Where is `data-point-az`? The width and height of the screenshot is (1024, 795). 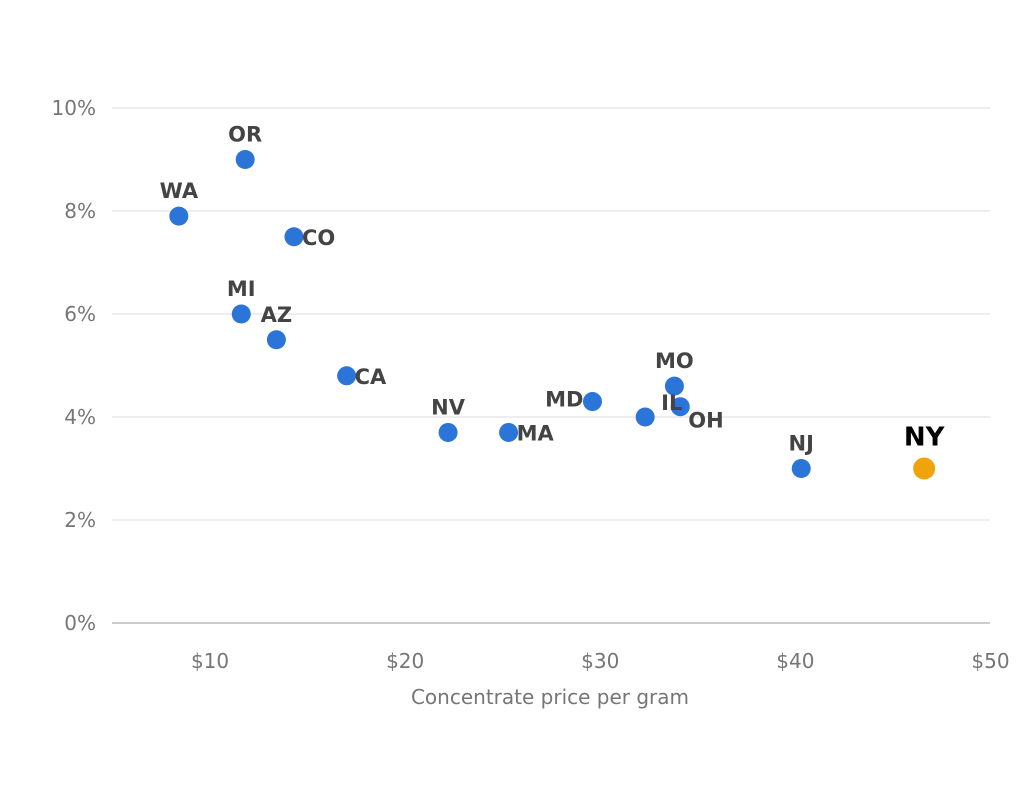 data-point-az is located at coordinates (276, 340).